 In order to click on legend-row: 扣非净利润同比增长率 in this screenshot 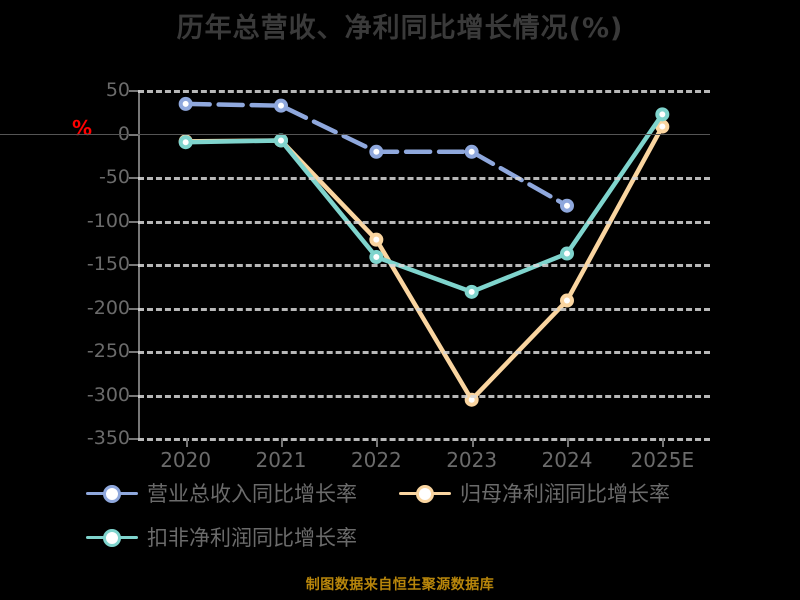, I will do `click(436, 537)`.